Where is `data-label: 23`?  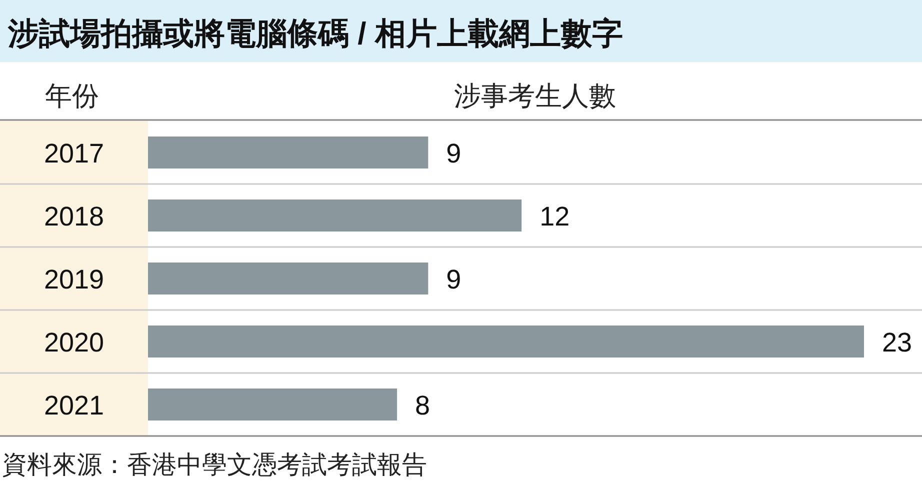 data-label: 23 is located at coordinates (897, 343).